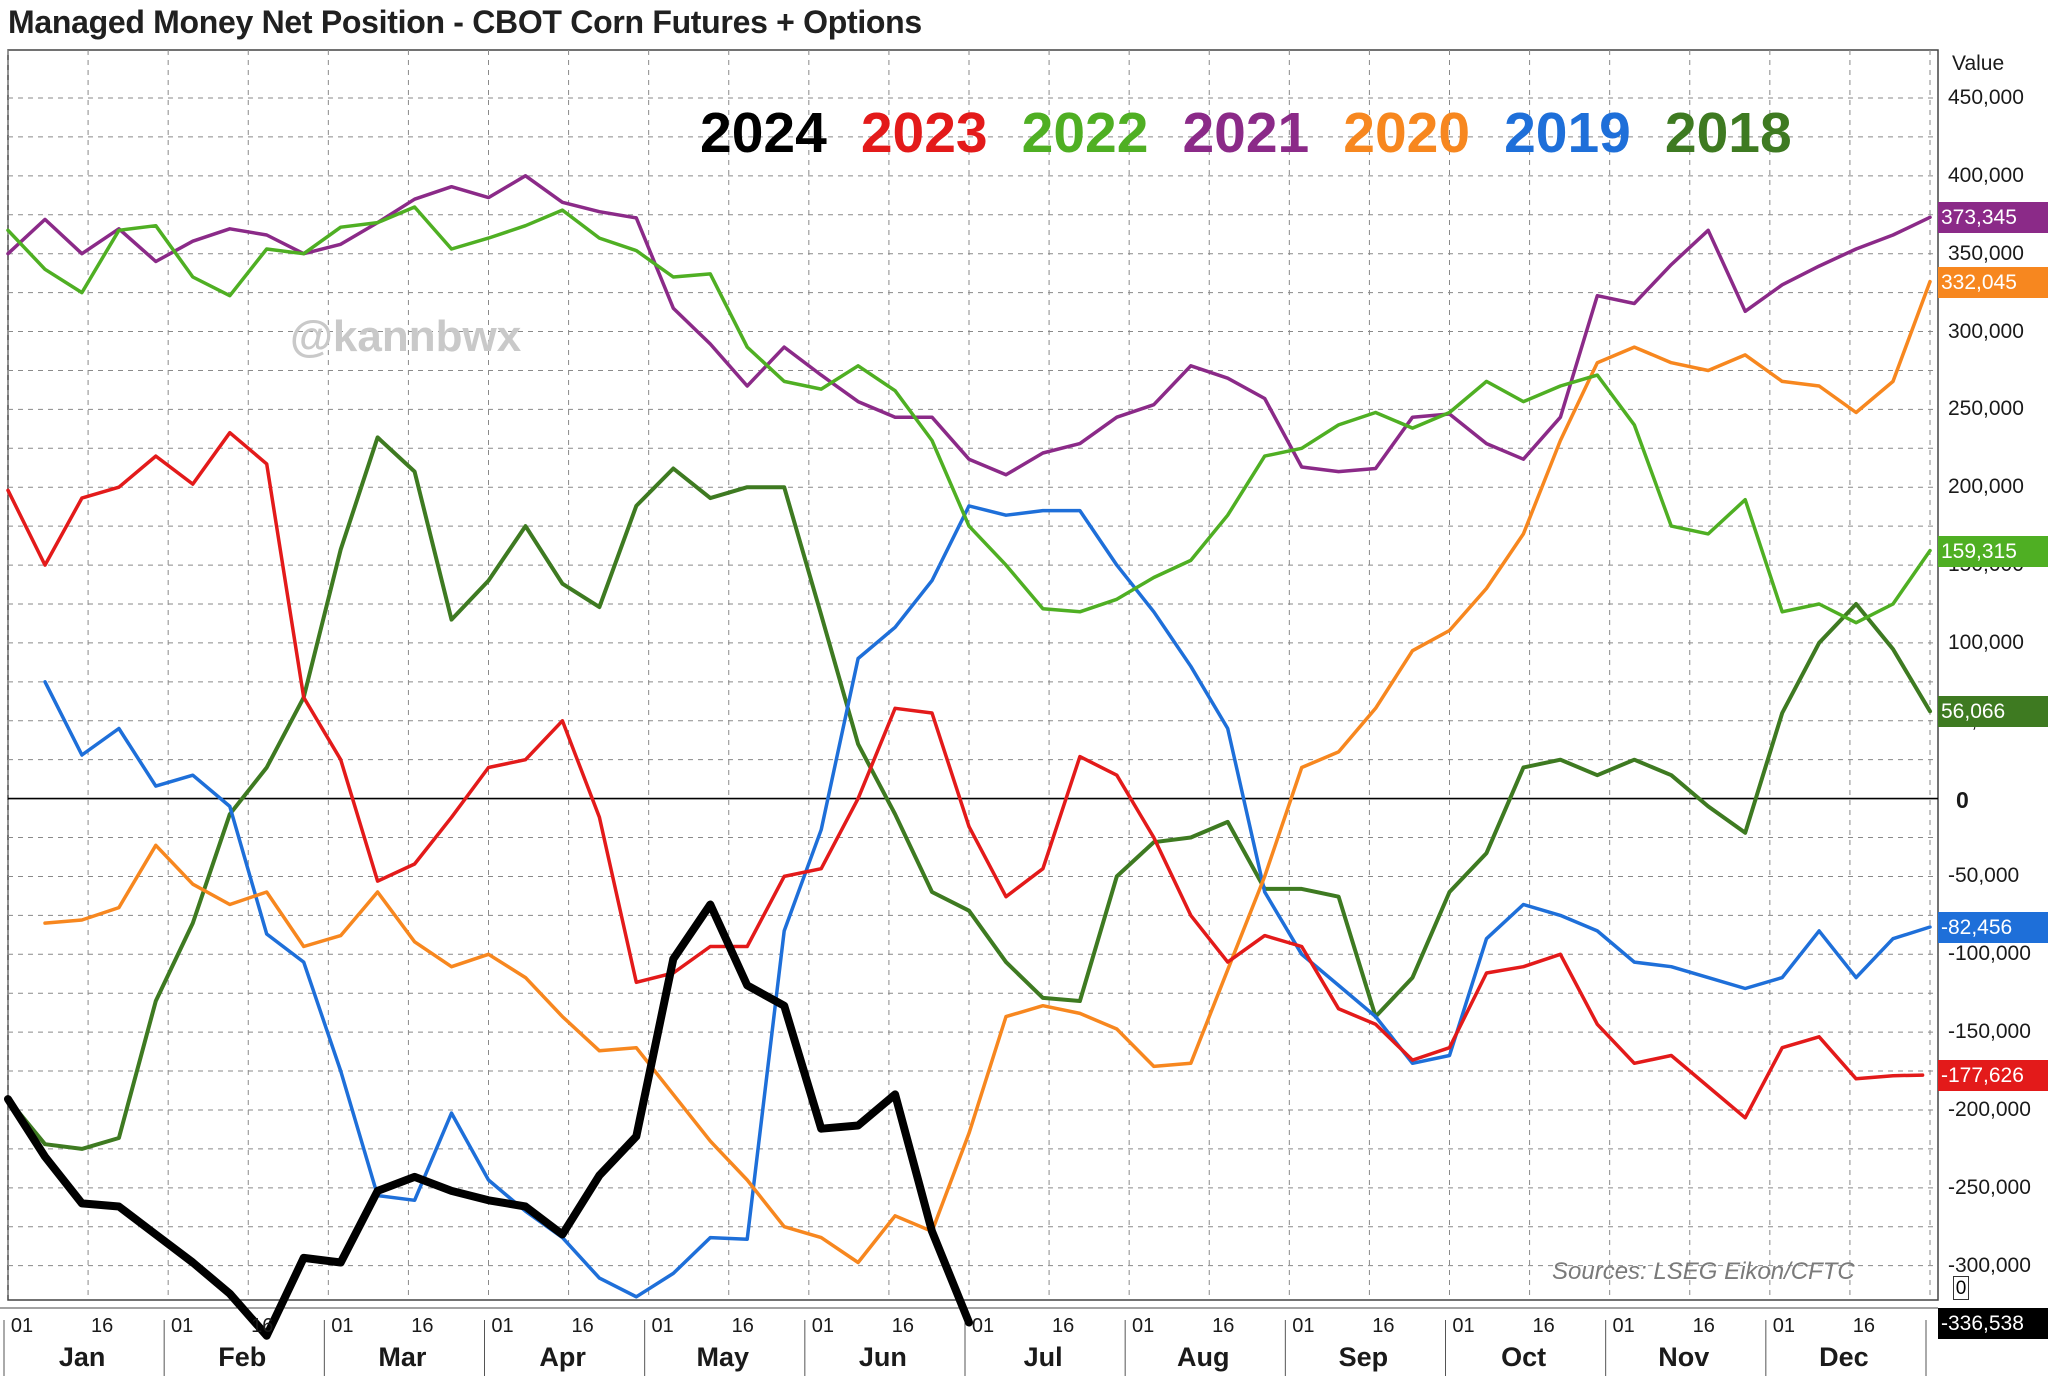 The image size is (2048, 1376). What do you see at coordinates (723, 1357) in the screenshot?
I see `x-month-label: May` at bounding box center [723, 1357].